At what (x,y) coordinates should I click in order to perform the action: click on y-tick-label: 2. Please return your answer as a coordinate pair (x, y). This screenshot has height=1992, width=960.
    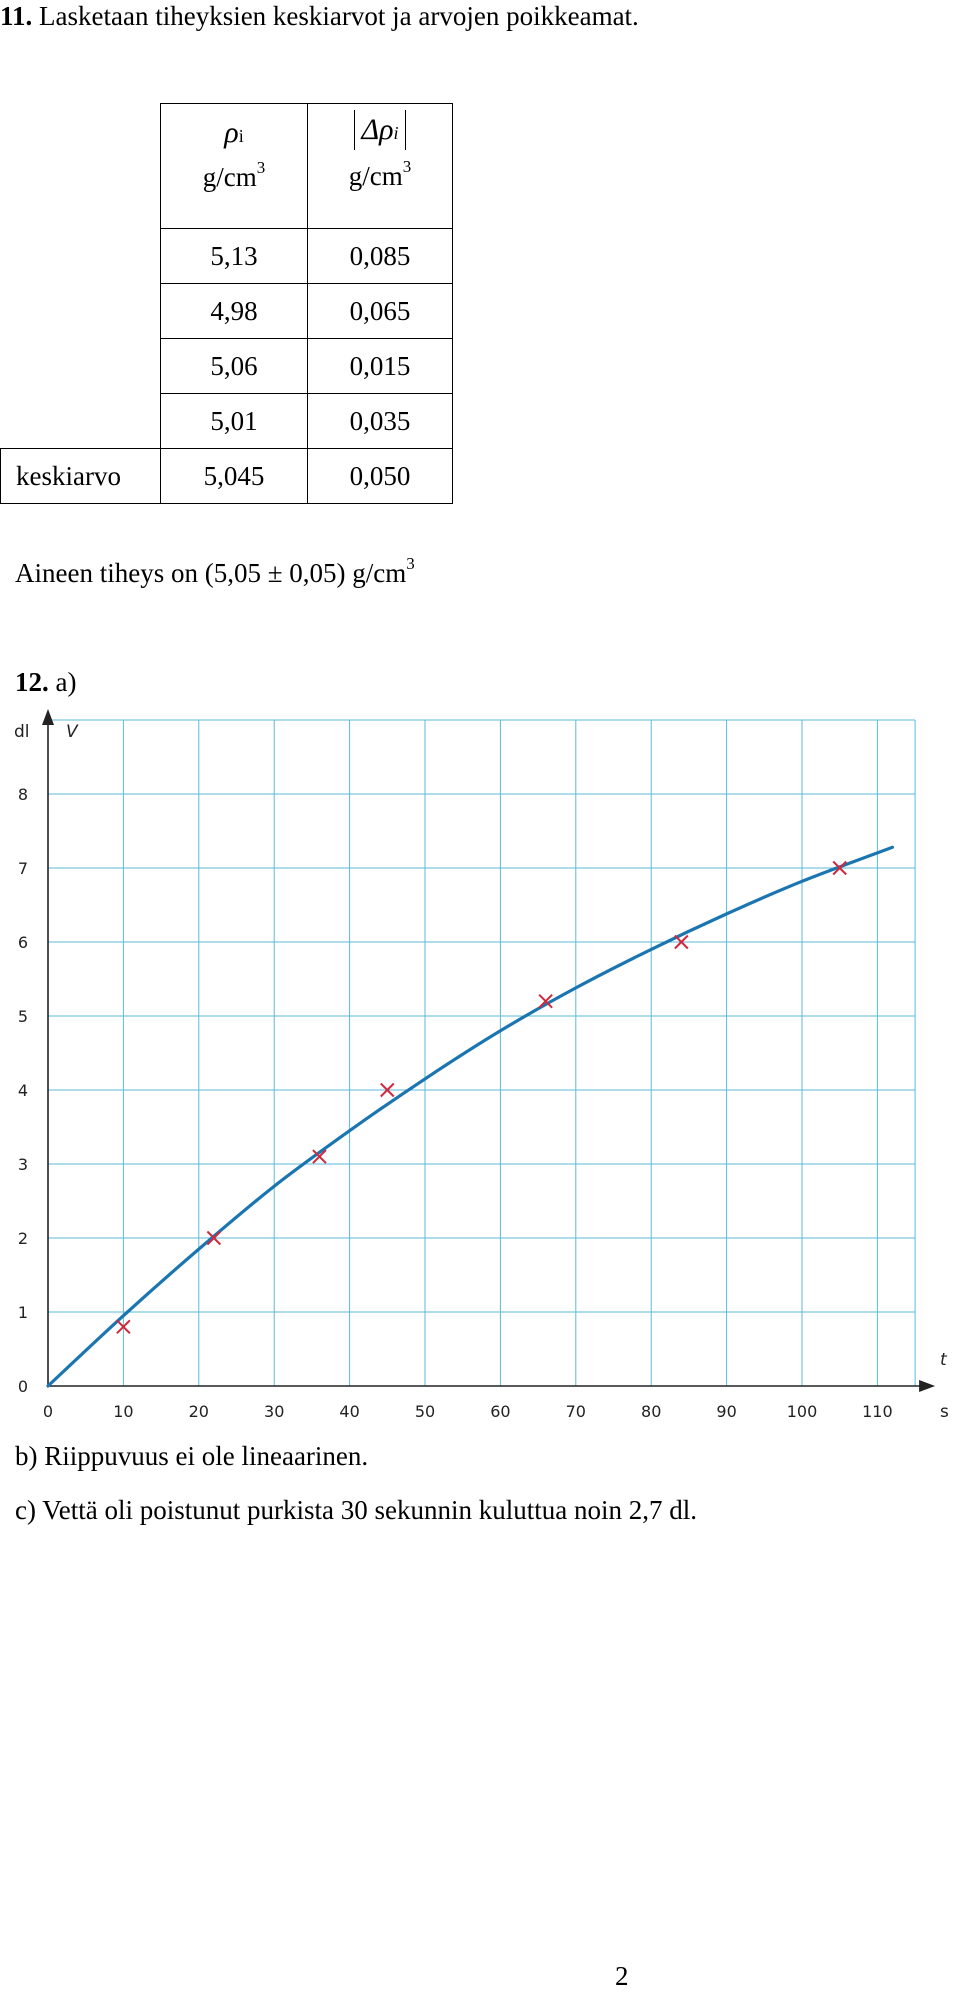
    Looking at the image, I should click on (23, 1238).